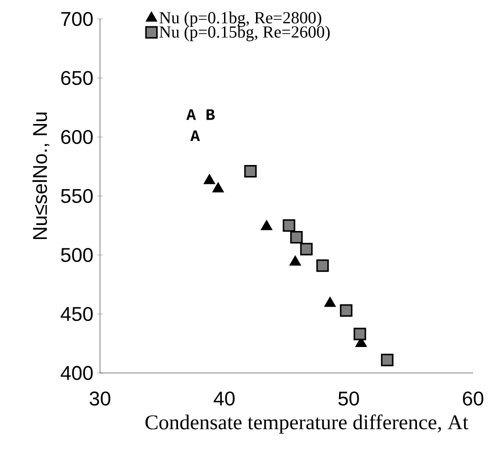 The image size is (493, 456). What do you see at coordinates (41, 176) in the screenshot?
I see `y-axis-title: Nu≤selNo., Nu` at bounding box center [41, 176].